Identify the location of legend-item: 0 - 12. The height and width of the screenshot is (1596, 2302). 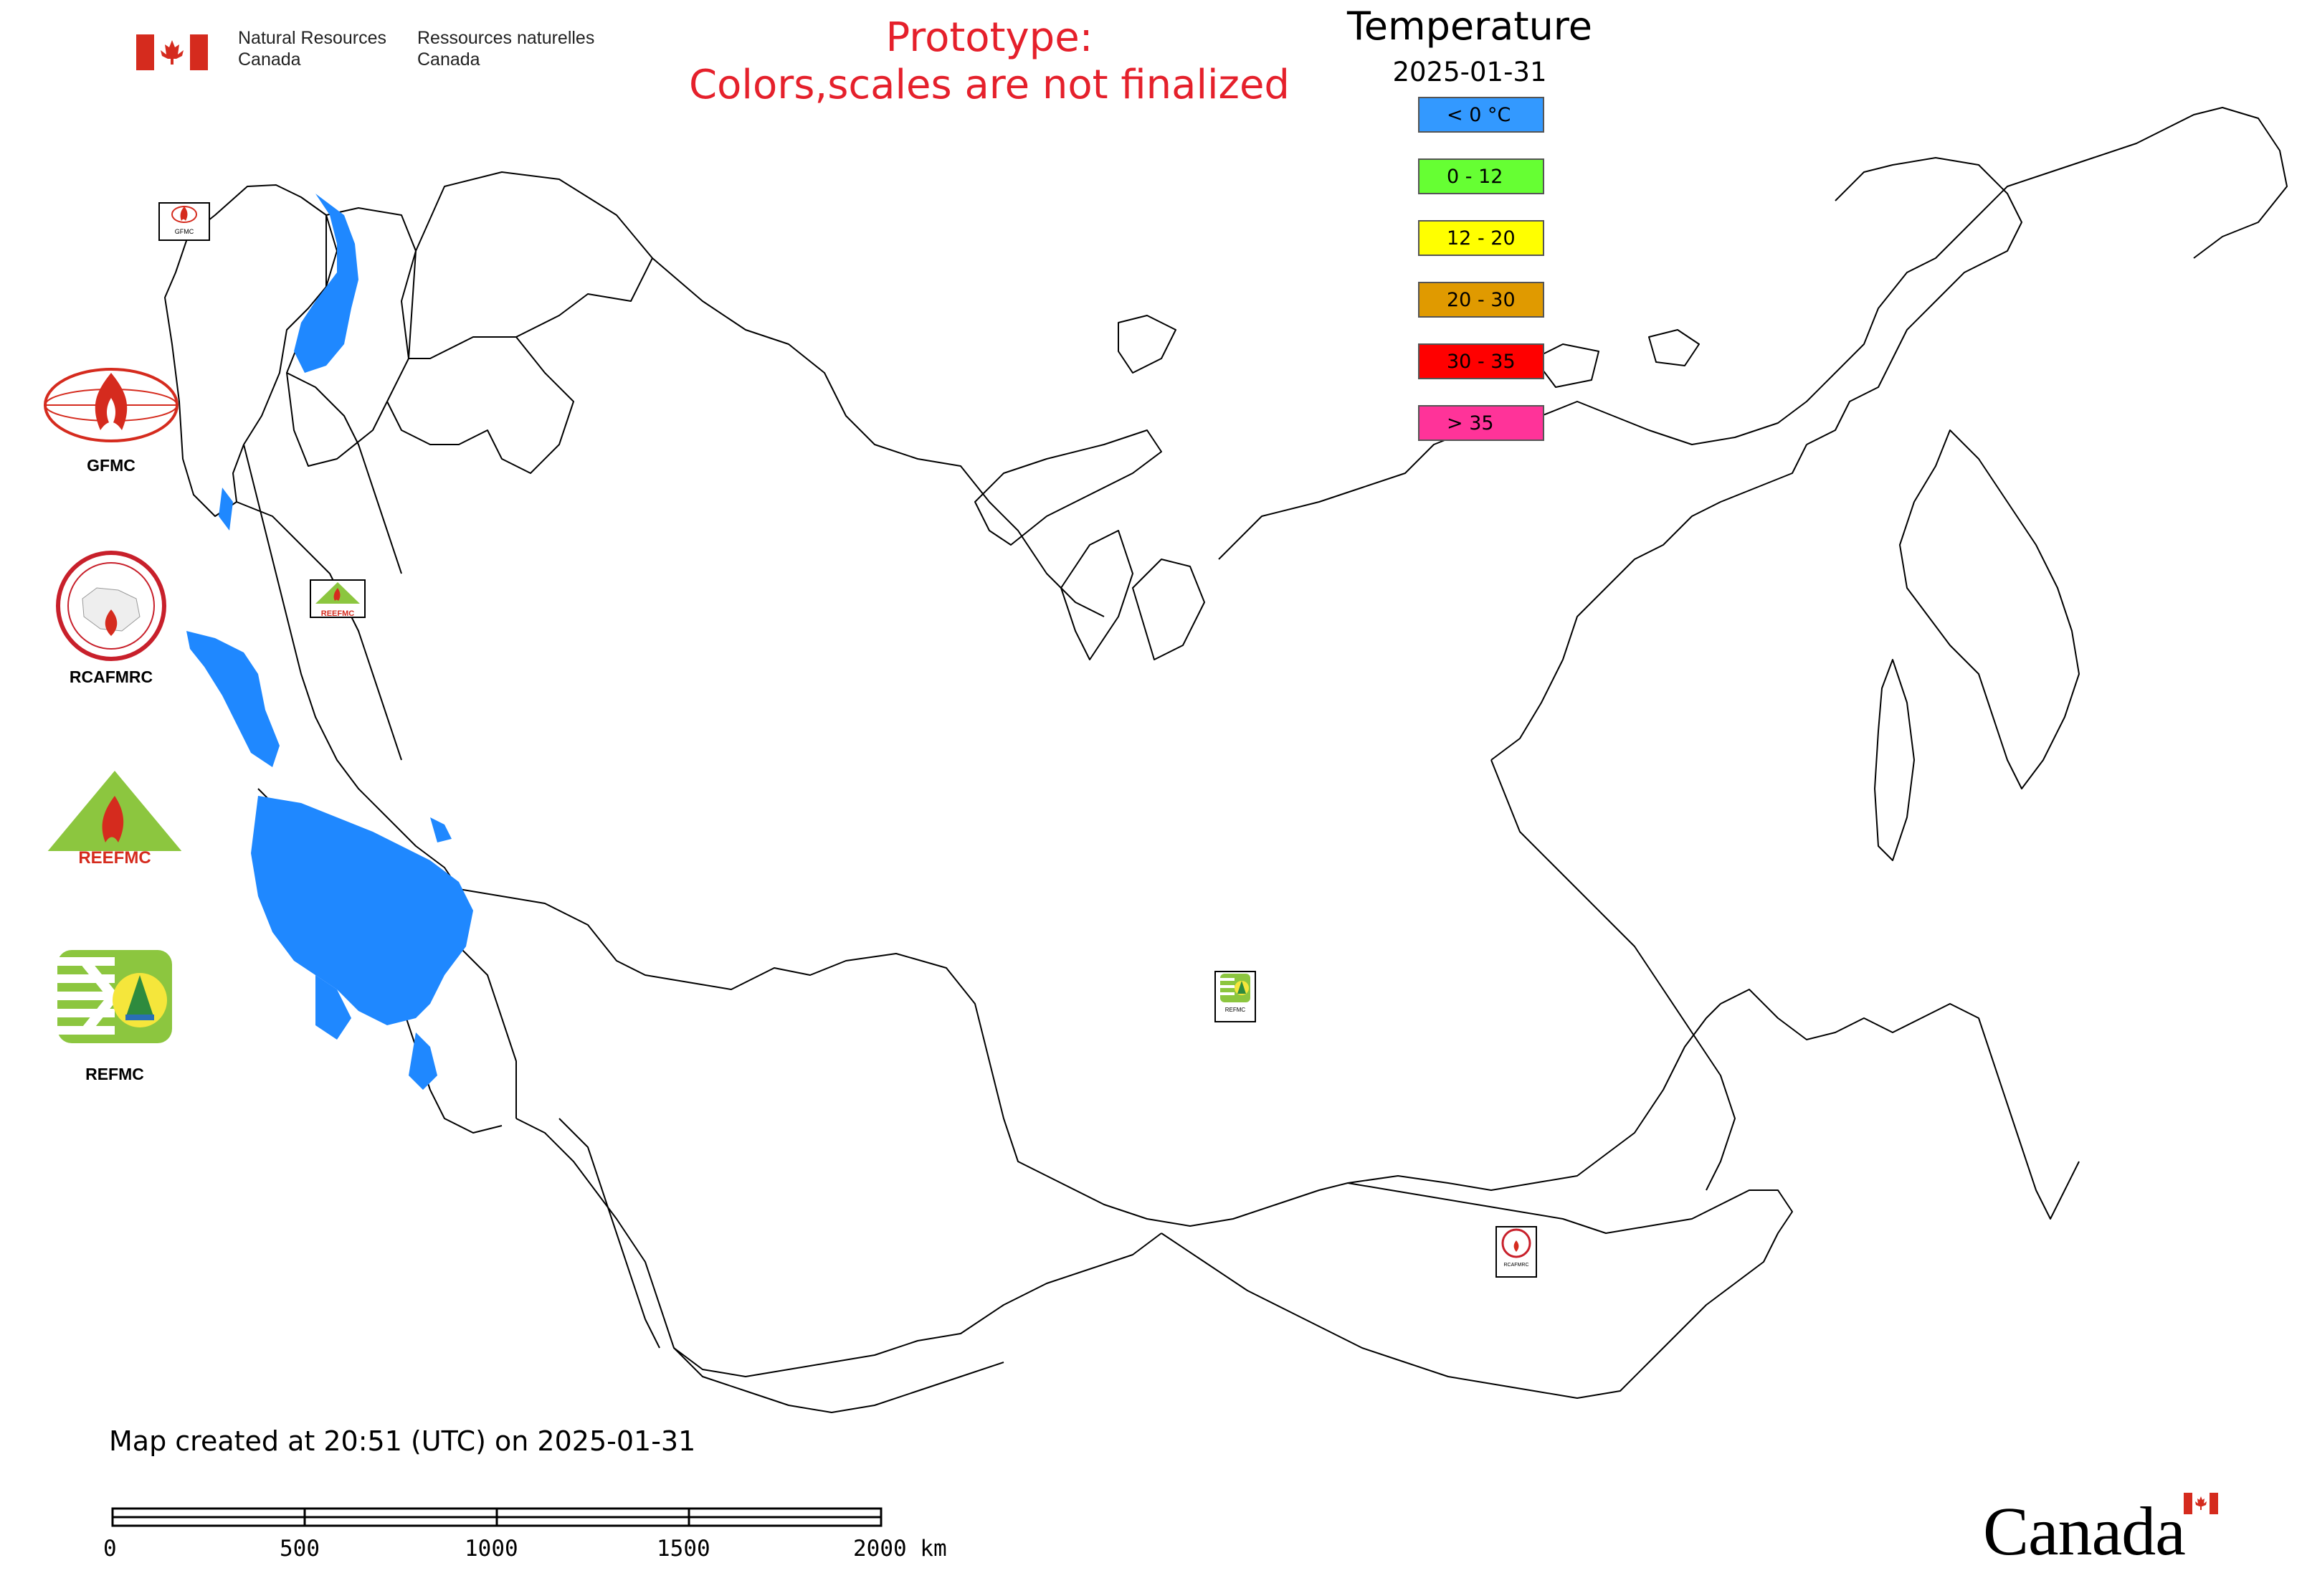
(1481, 176).